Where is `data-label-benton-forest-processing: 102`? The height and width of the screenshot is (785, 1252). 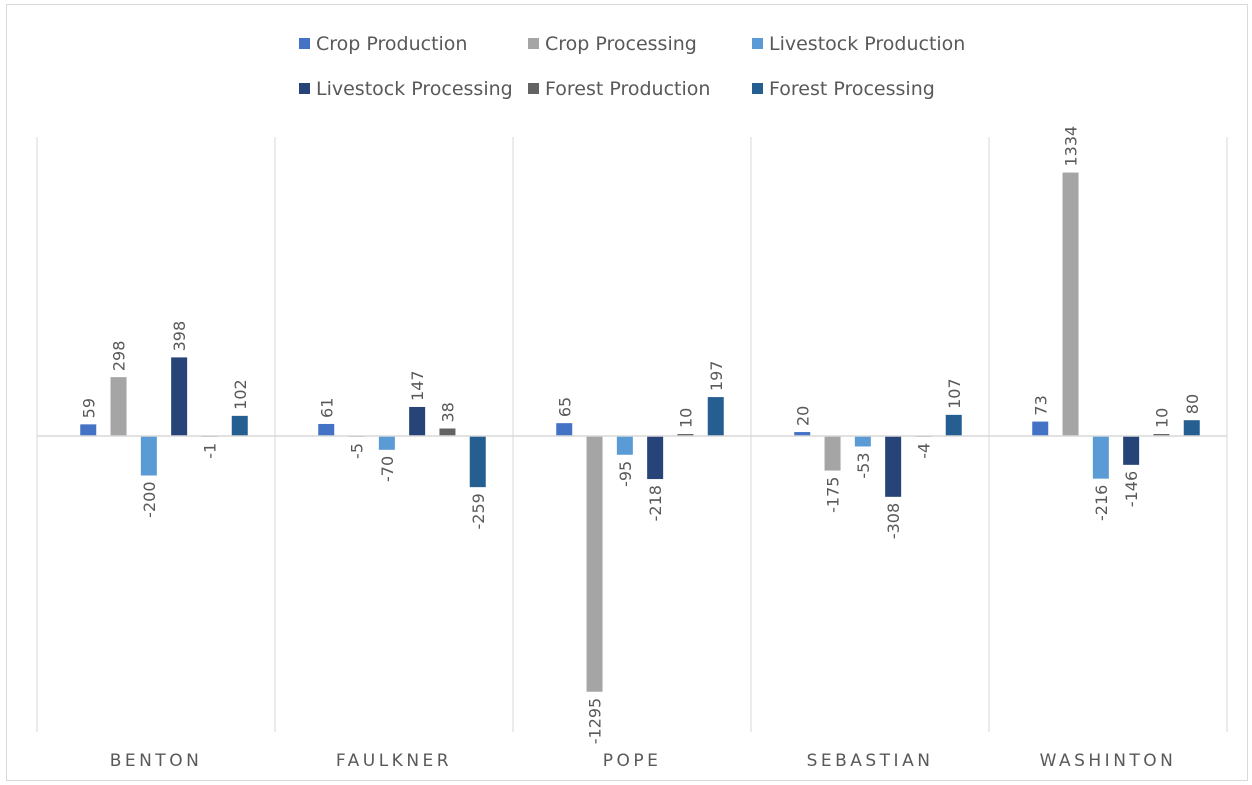
data-label-benton-forest-processing: 102 is located at coordinates (240, 394).